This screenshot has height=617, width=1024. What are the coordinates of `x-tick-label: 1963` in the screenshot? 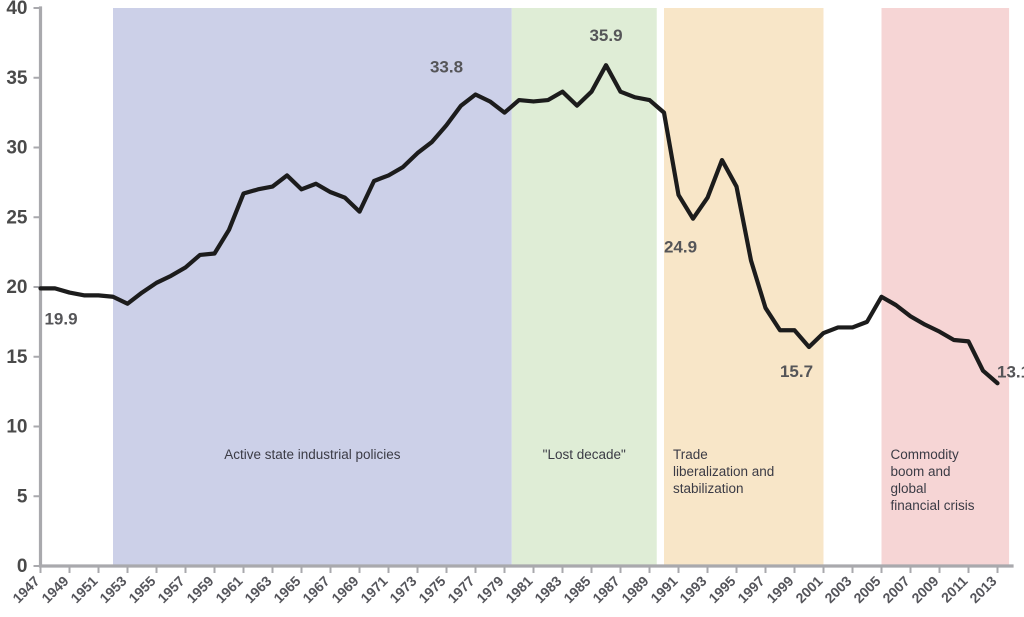 It's located at (257, 589).